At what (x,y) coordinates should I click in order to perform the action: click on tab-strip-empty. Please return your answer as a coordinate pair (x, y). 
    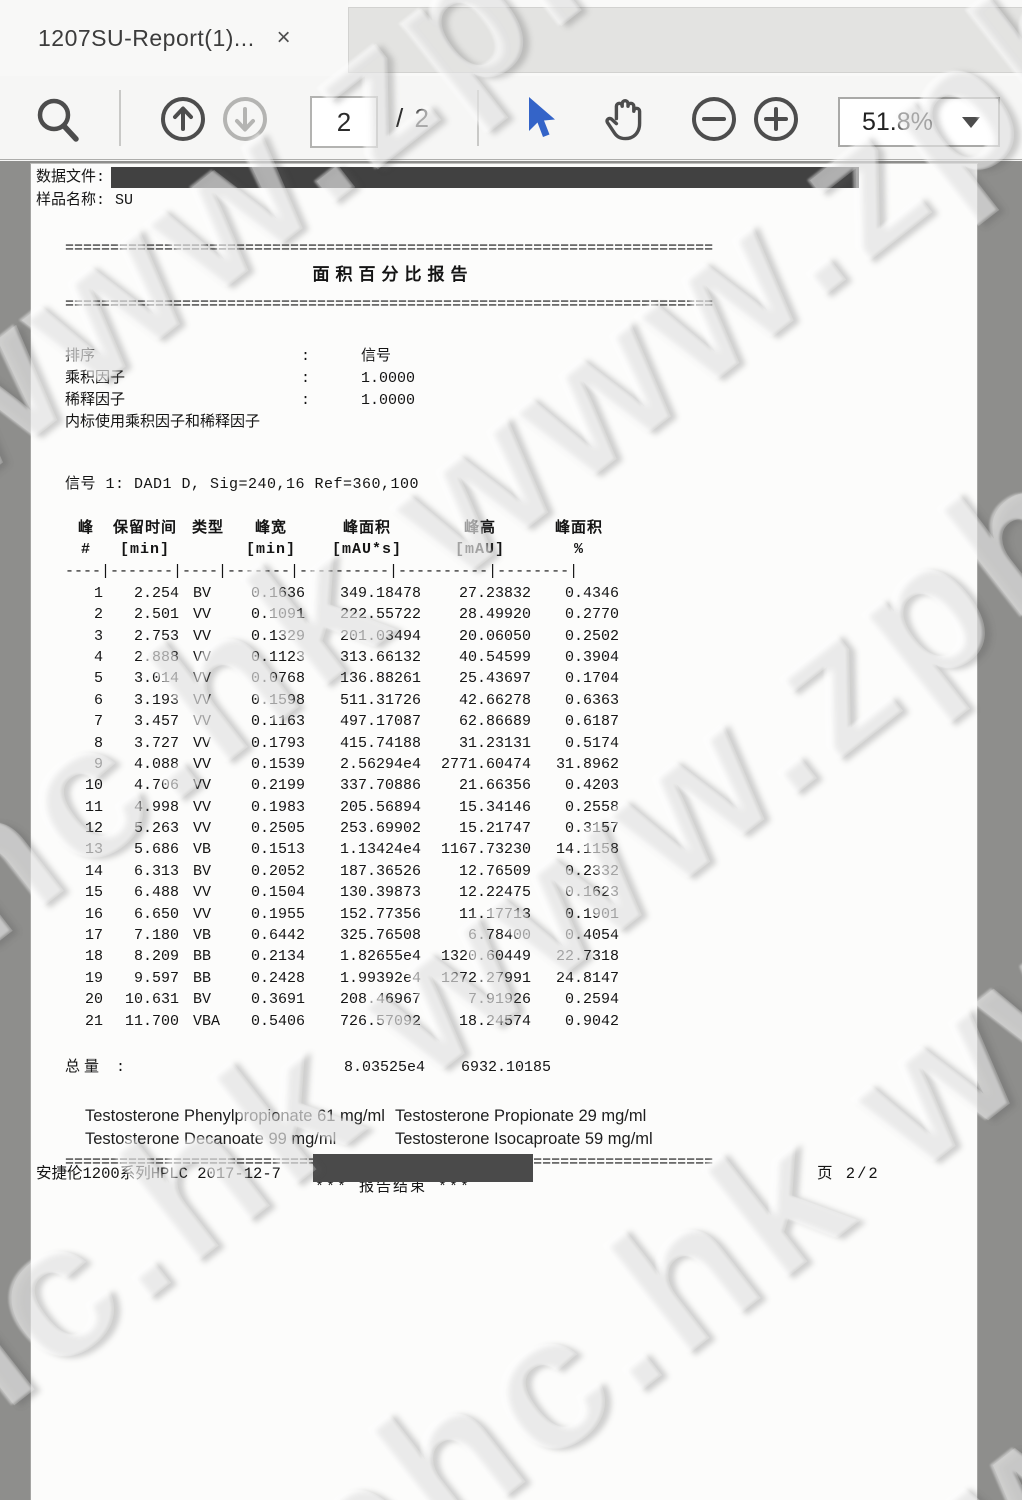
    Looking at the image, I should click on (685, 40).